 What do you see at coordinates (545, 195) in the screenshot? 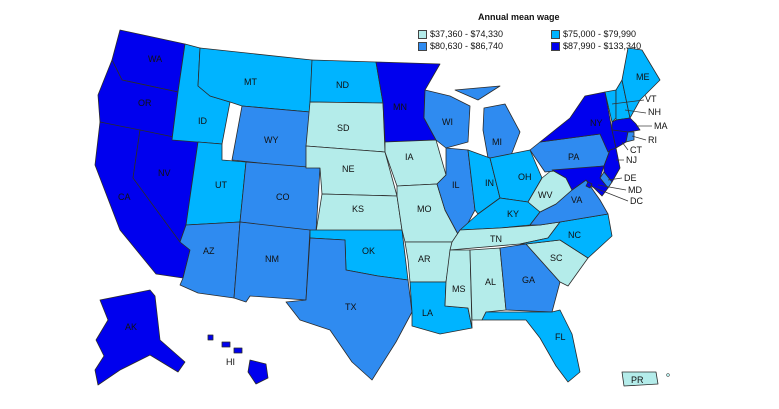
I see `state-label-wv: WV` at bounding box center [545, 195].